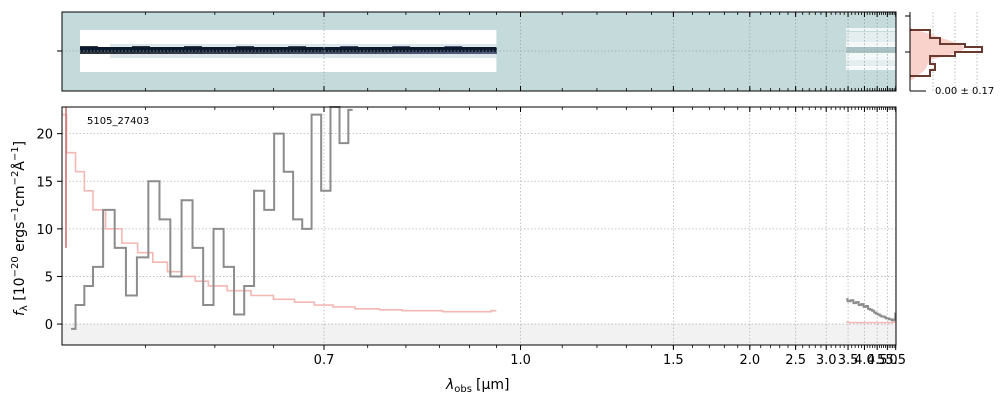 This screenshot has height=400, width=1000. What do you see at coordinates (44, 230) in the screenshot?
I see `y-tick-label: 10` at bounding box center [44, 230].